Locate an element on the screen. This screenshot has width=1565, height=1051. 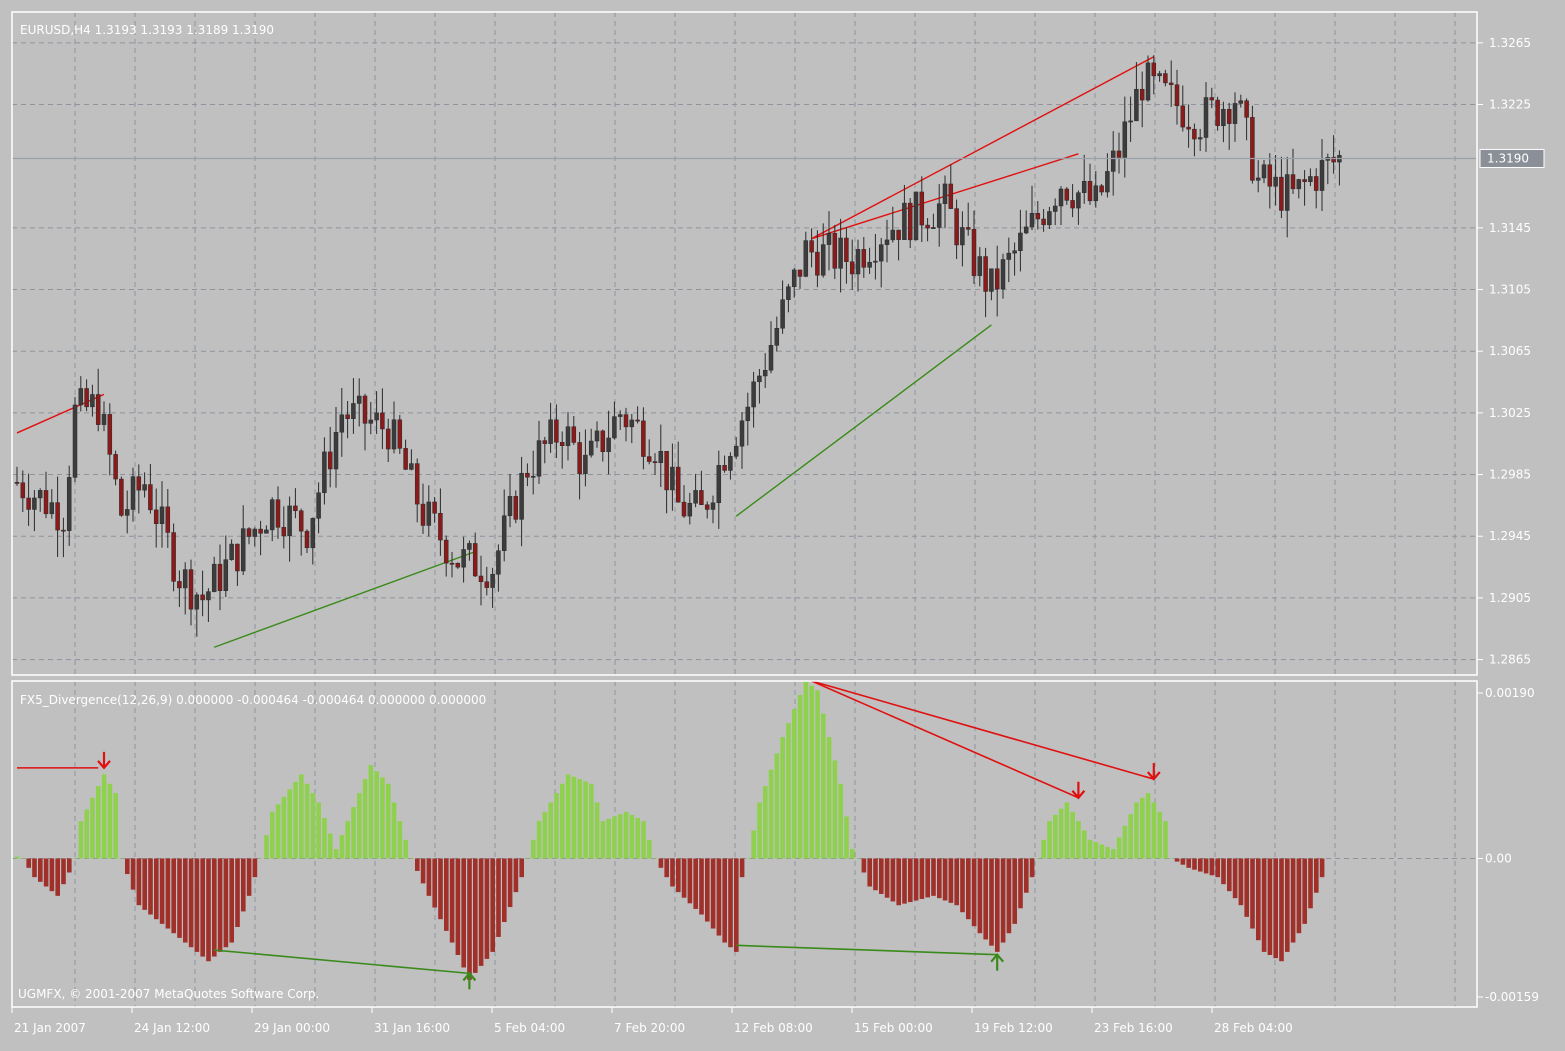
price-tick-label: 1.2945 is located at coordinates (1510, 536).